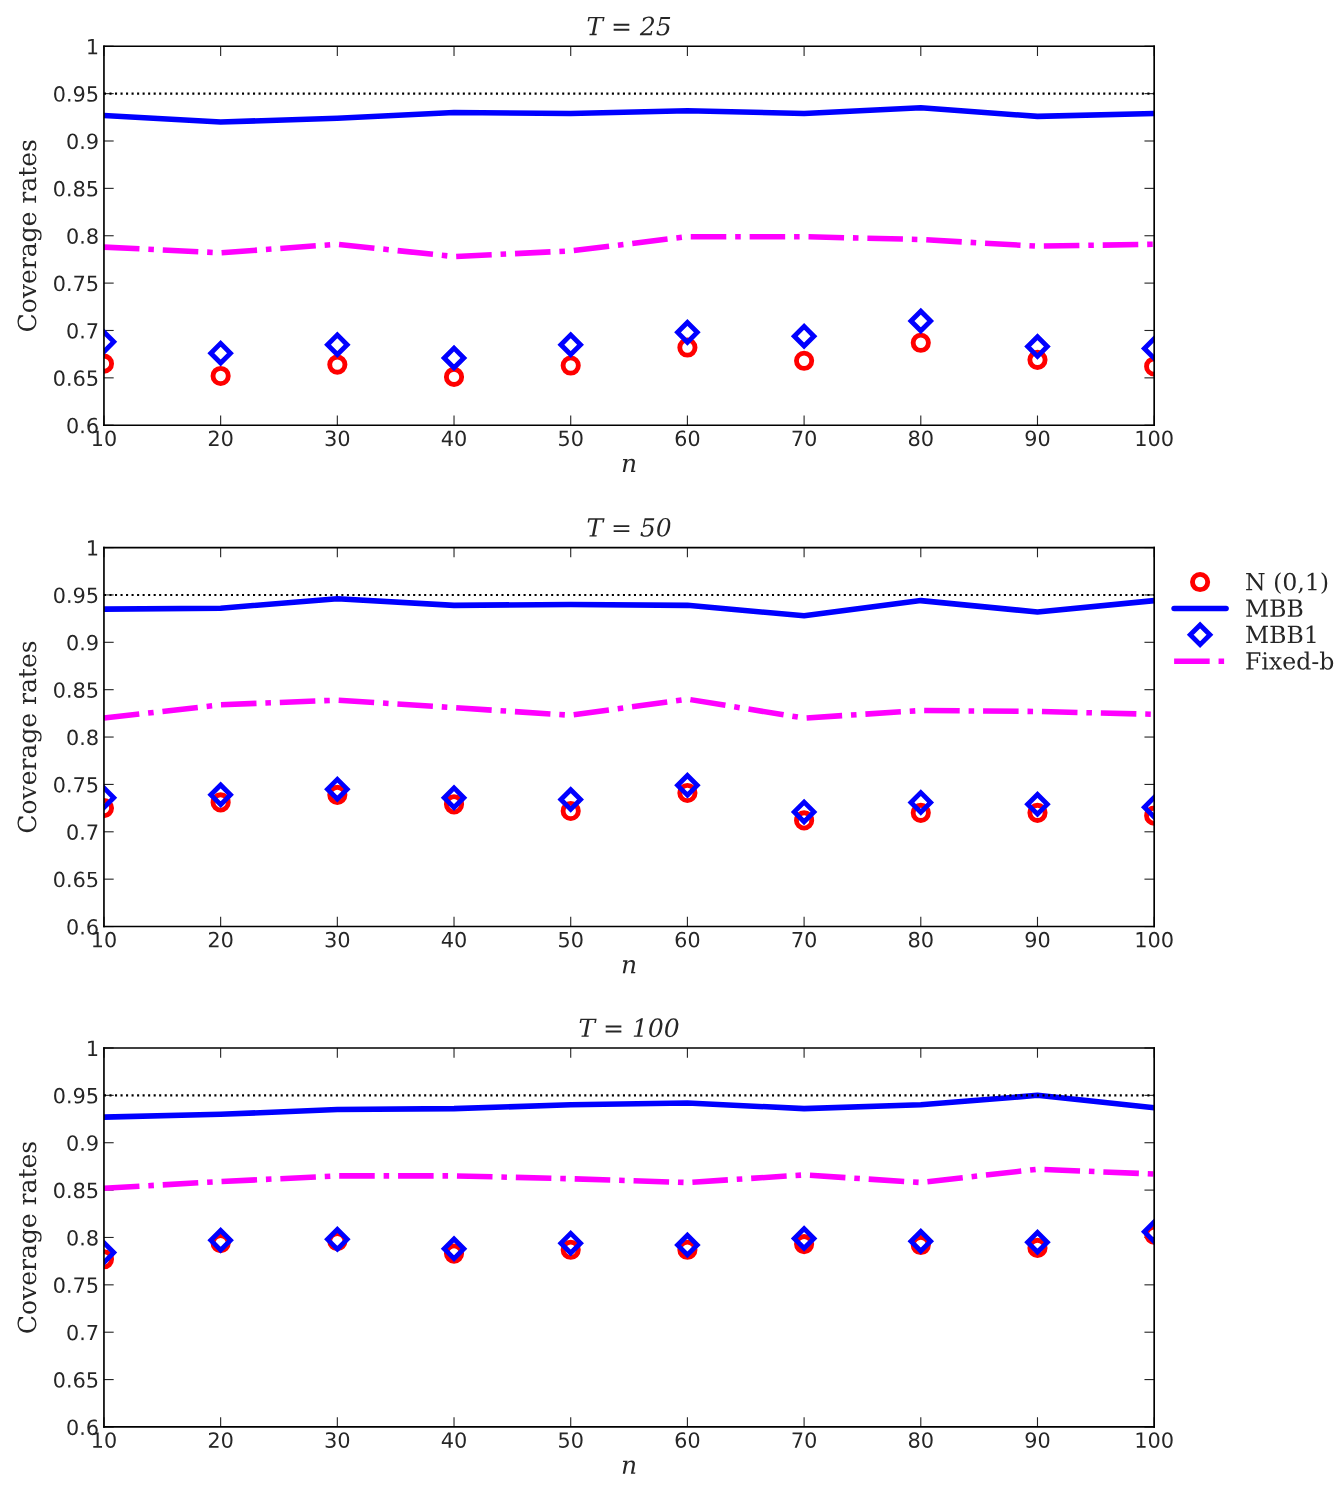  I want to click on legend-label: N (0,1), so click(1287, 583).